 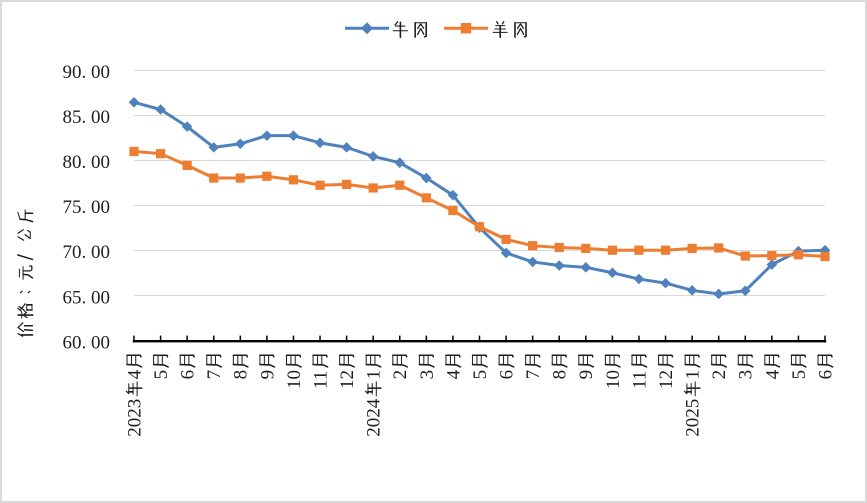 What do you see at coordinates (87, 117) in the screenshot?
I see `svg-text: 85. 00` at bounding box center [87, 117].